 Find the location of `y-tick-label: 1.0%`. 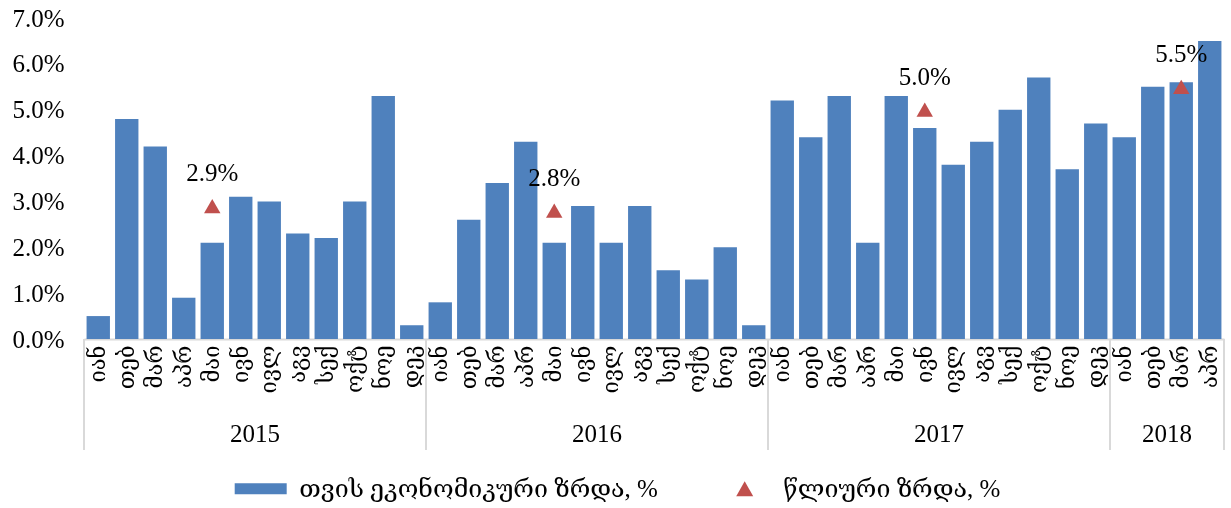

y-tick-label: 1.0% is located at coordinates (38, 293).